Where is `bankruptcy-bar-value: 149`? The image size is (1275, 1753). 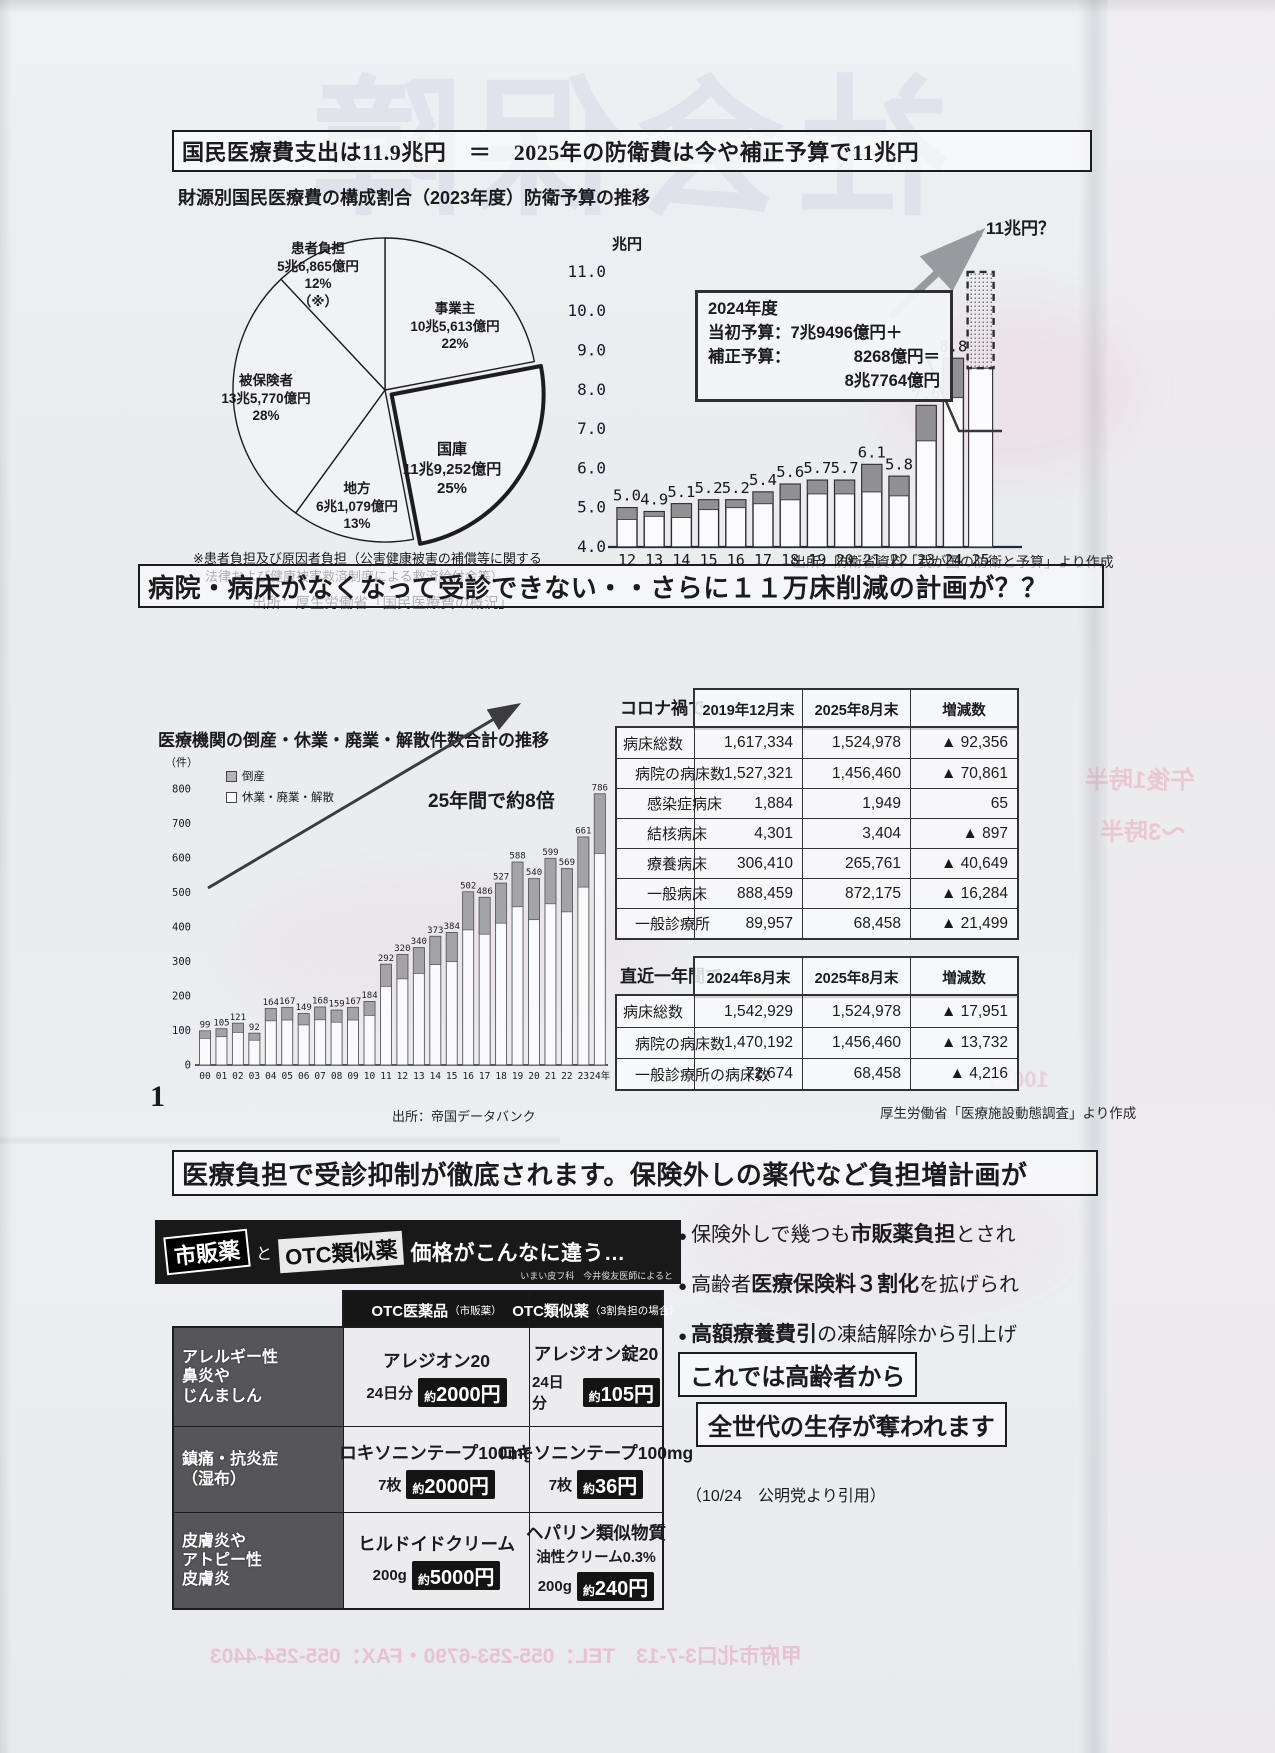 bankruptcy-bar-value: 149 is located at coordinates (304, 1008).